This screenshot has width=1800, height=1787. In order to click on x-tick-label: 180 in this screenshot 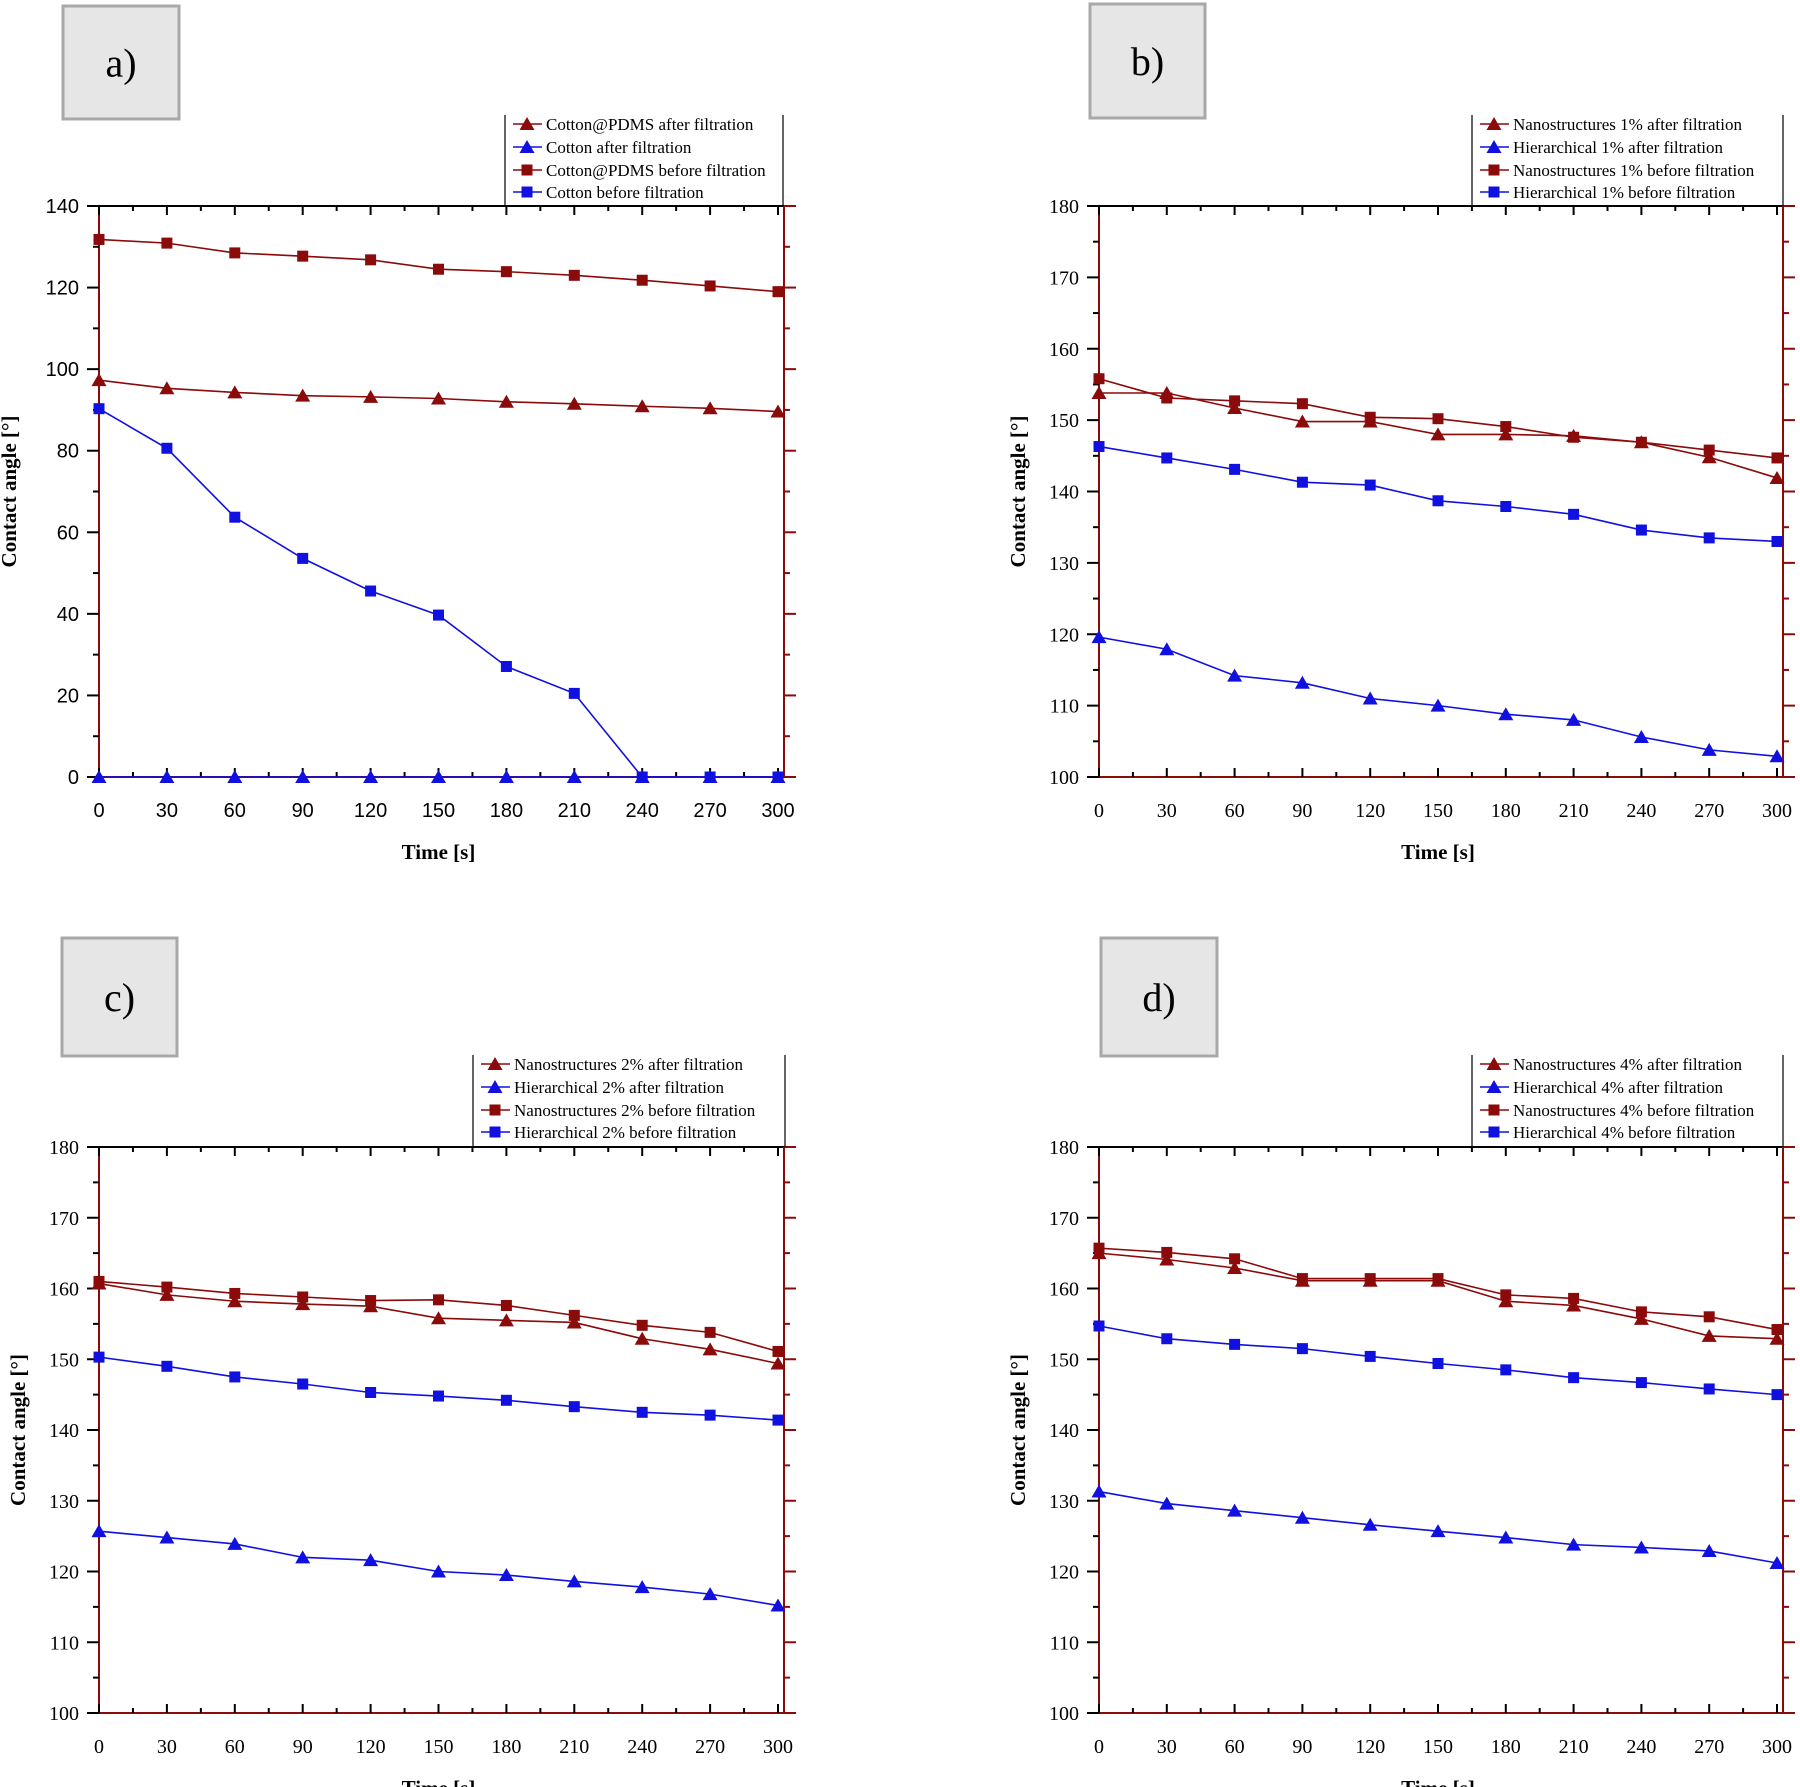, I will do `click(506, 1747)`.